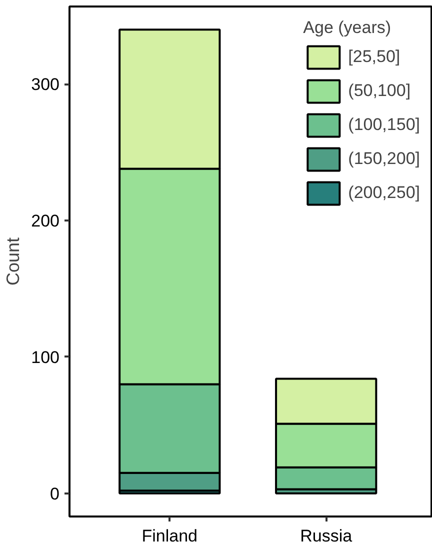 The height and width of the screenshot is (551, 432). I want to click on x-tick-label: Finland, so click(170, 536).